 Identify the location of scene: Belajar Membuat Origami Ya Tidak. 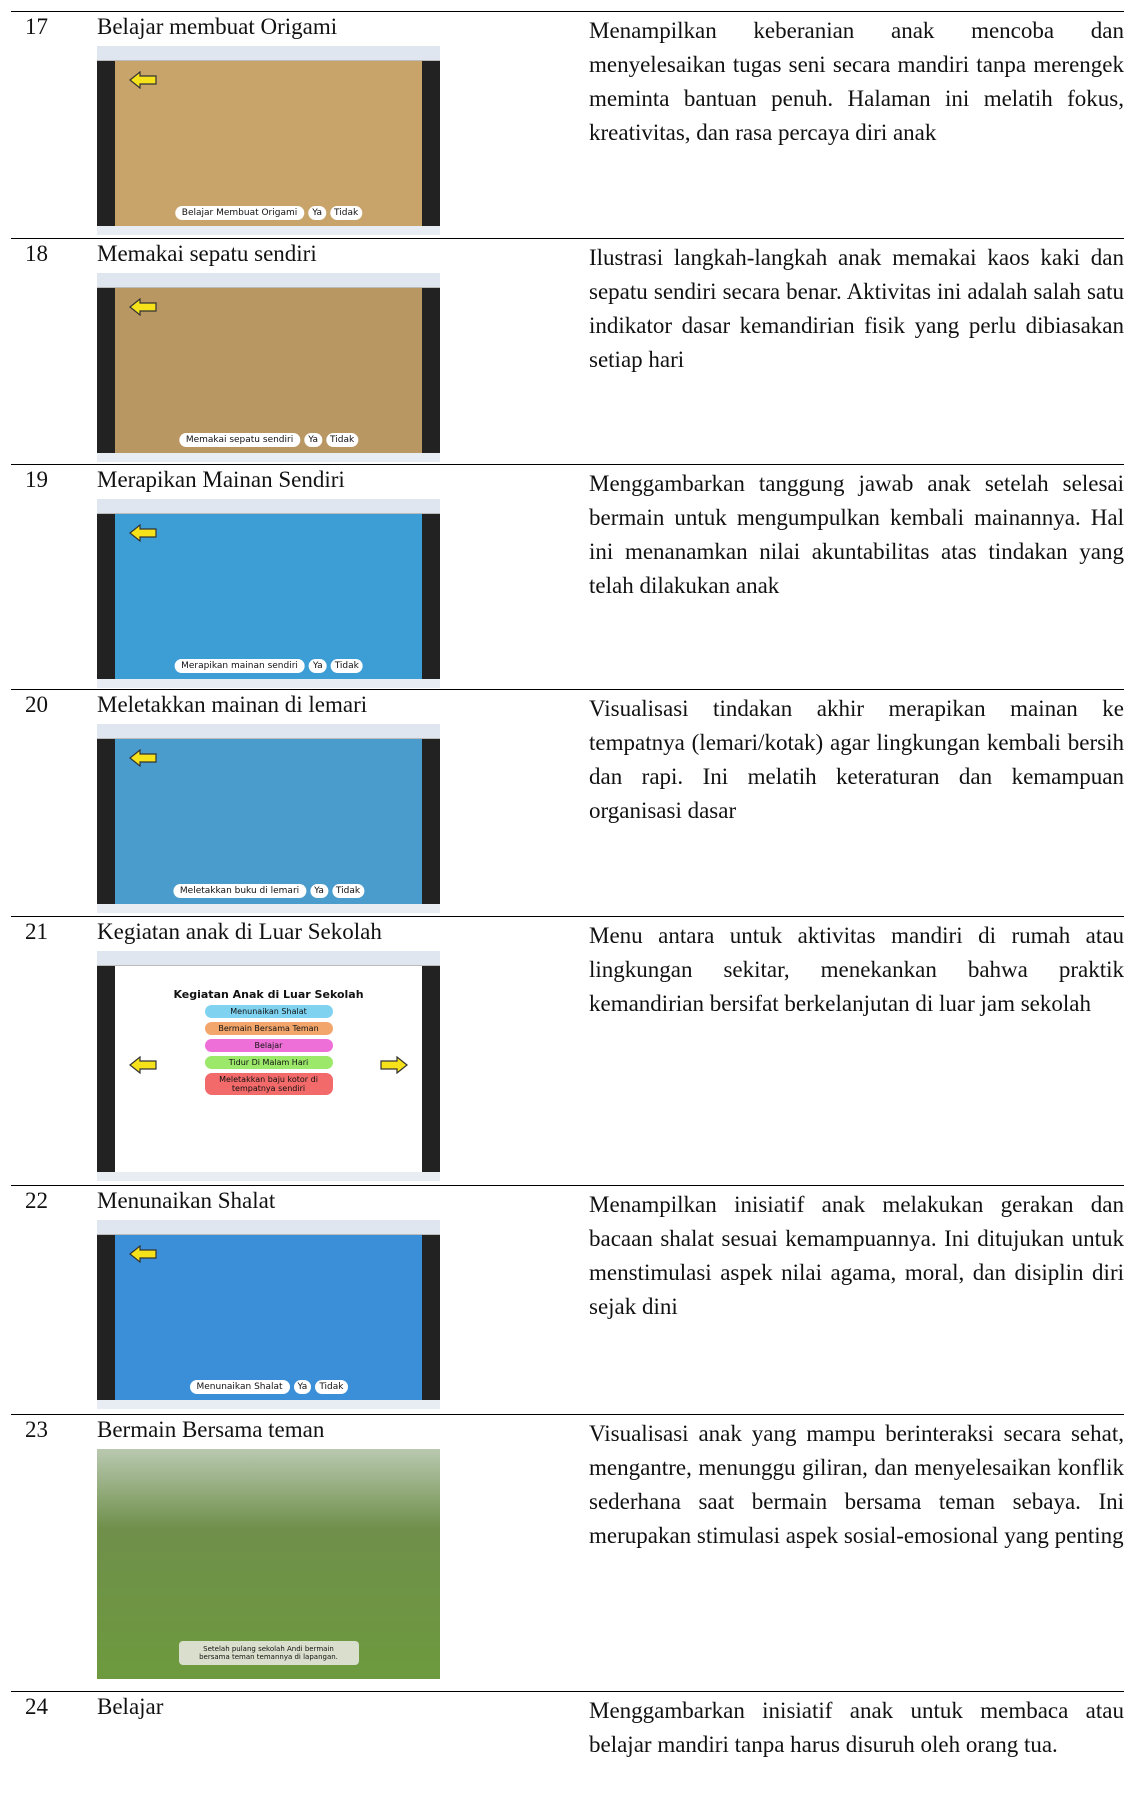
(268, 143).